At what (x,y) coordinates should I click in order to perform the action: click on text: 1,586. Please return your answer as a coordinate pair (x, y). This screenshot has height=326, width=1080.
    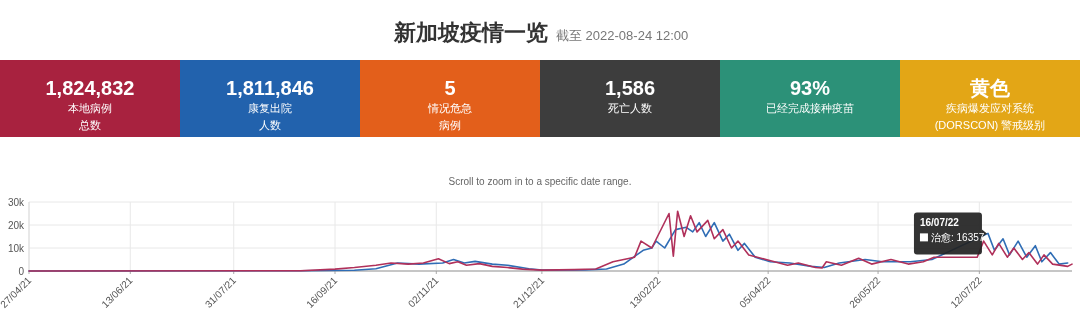
    Looking at the image, I should click on (630, 88).